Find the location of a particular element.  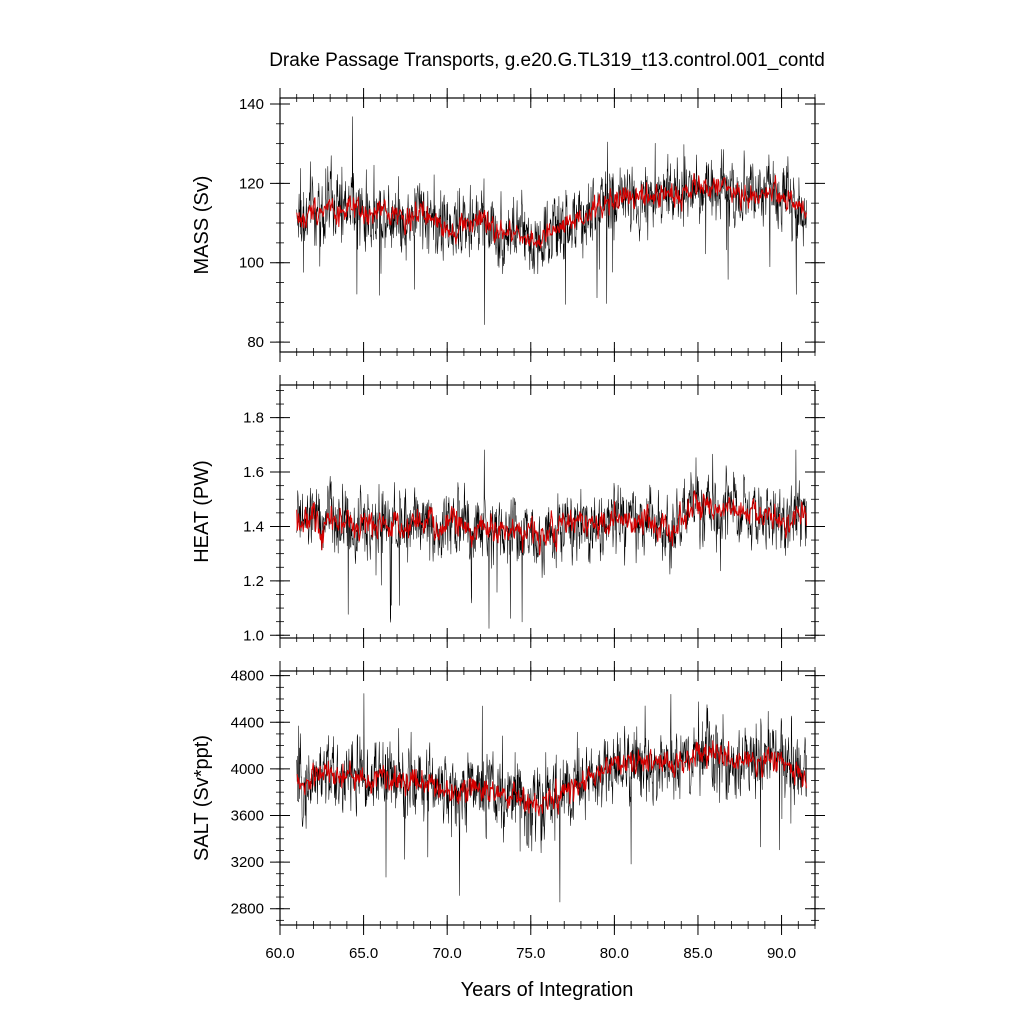

y-tick-label: 3200 is located at coordinates (247, 862).